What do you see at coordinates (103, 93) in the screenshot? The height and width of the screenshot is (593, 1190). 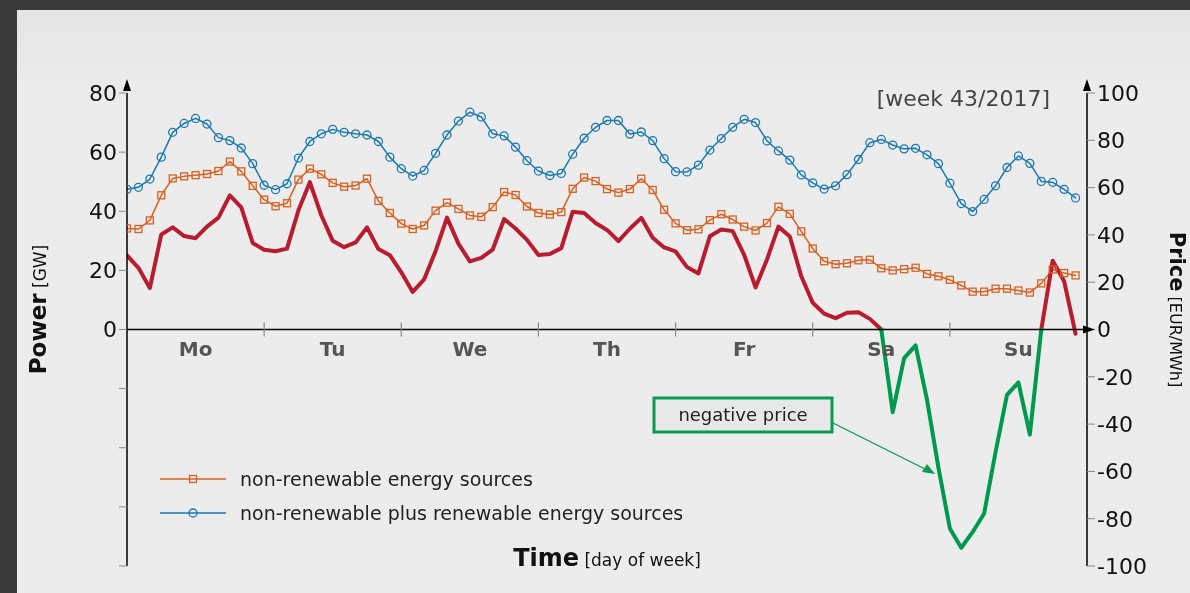 I see `y-tick-label: 80` at bounding box center [103, 93].